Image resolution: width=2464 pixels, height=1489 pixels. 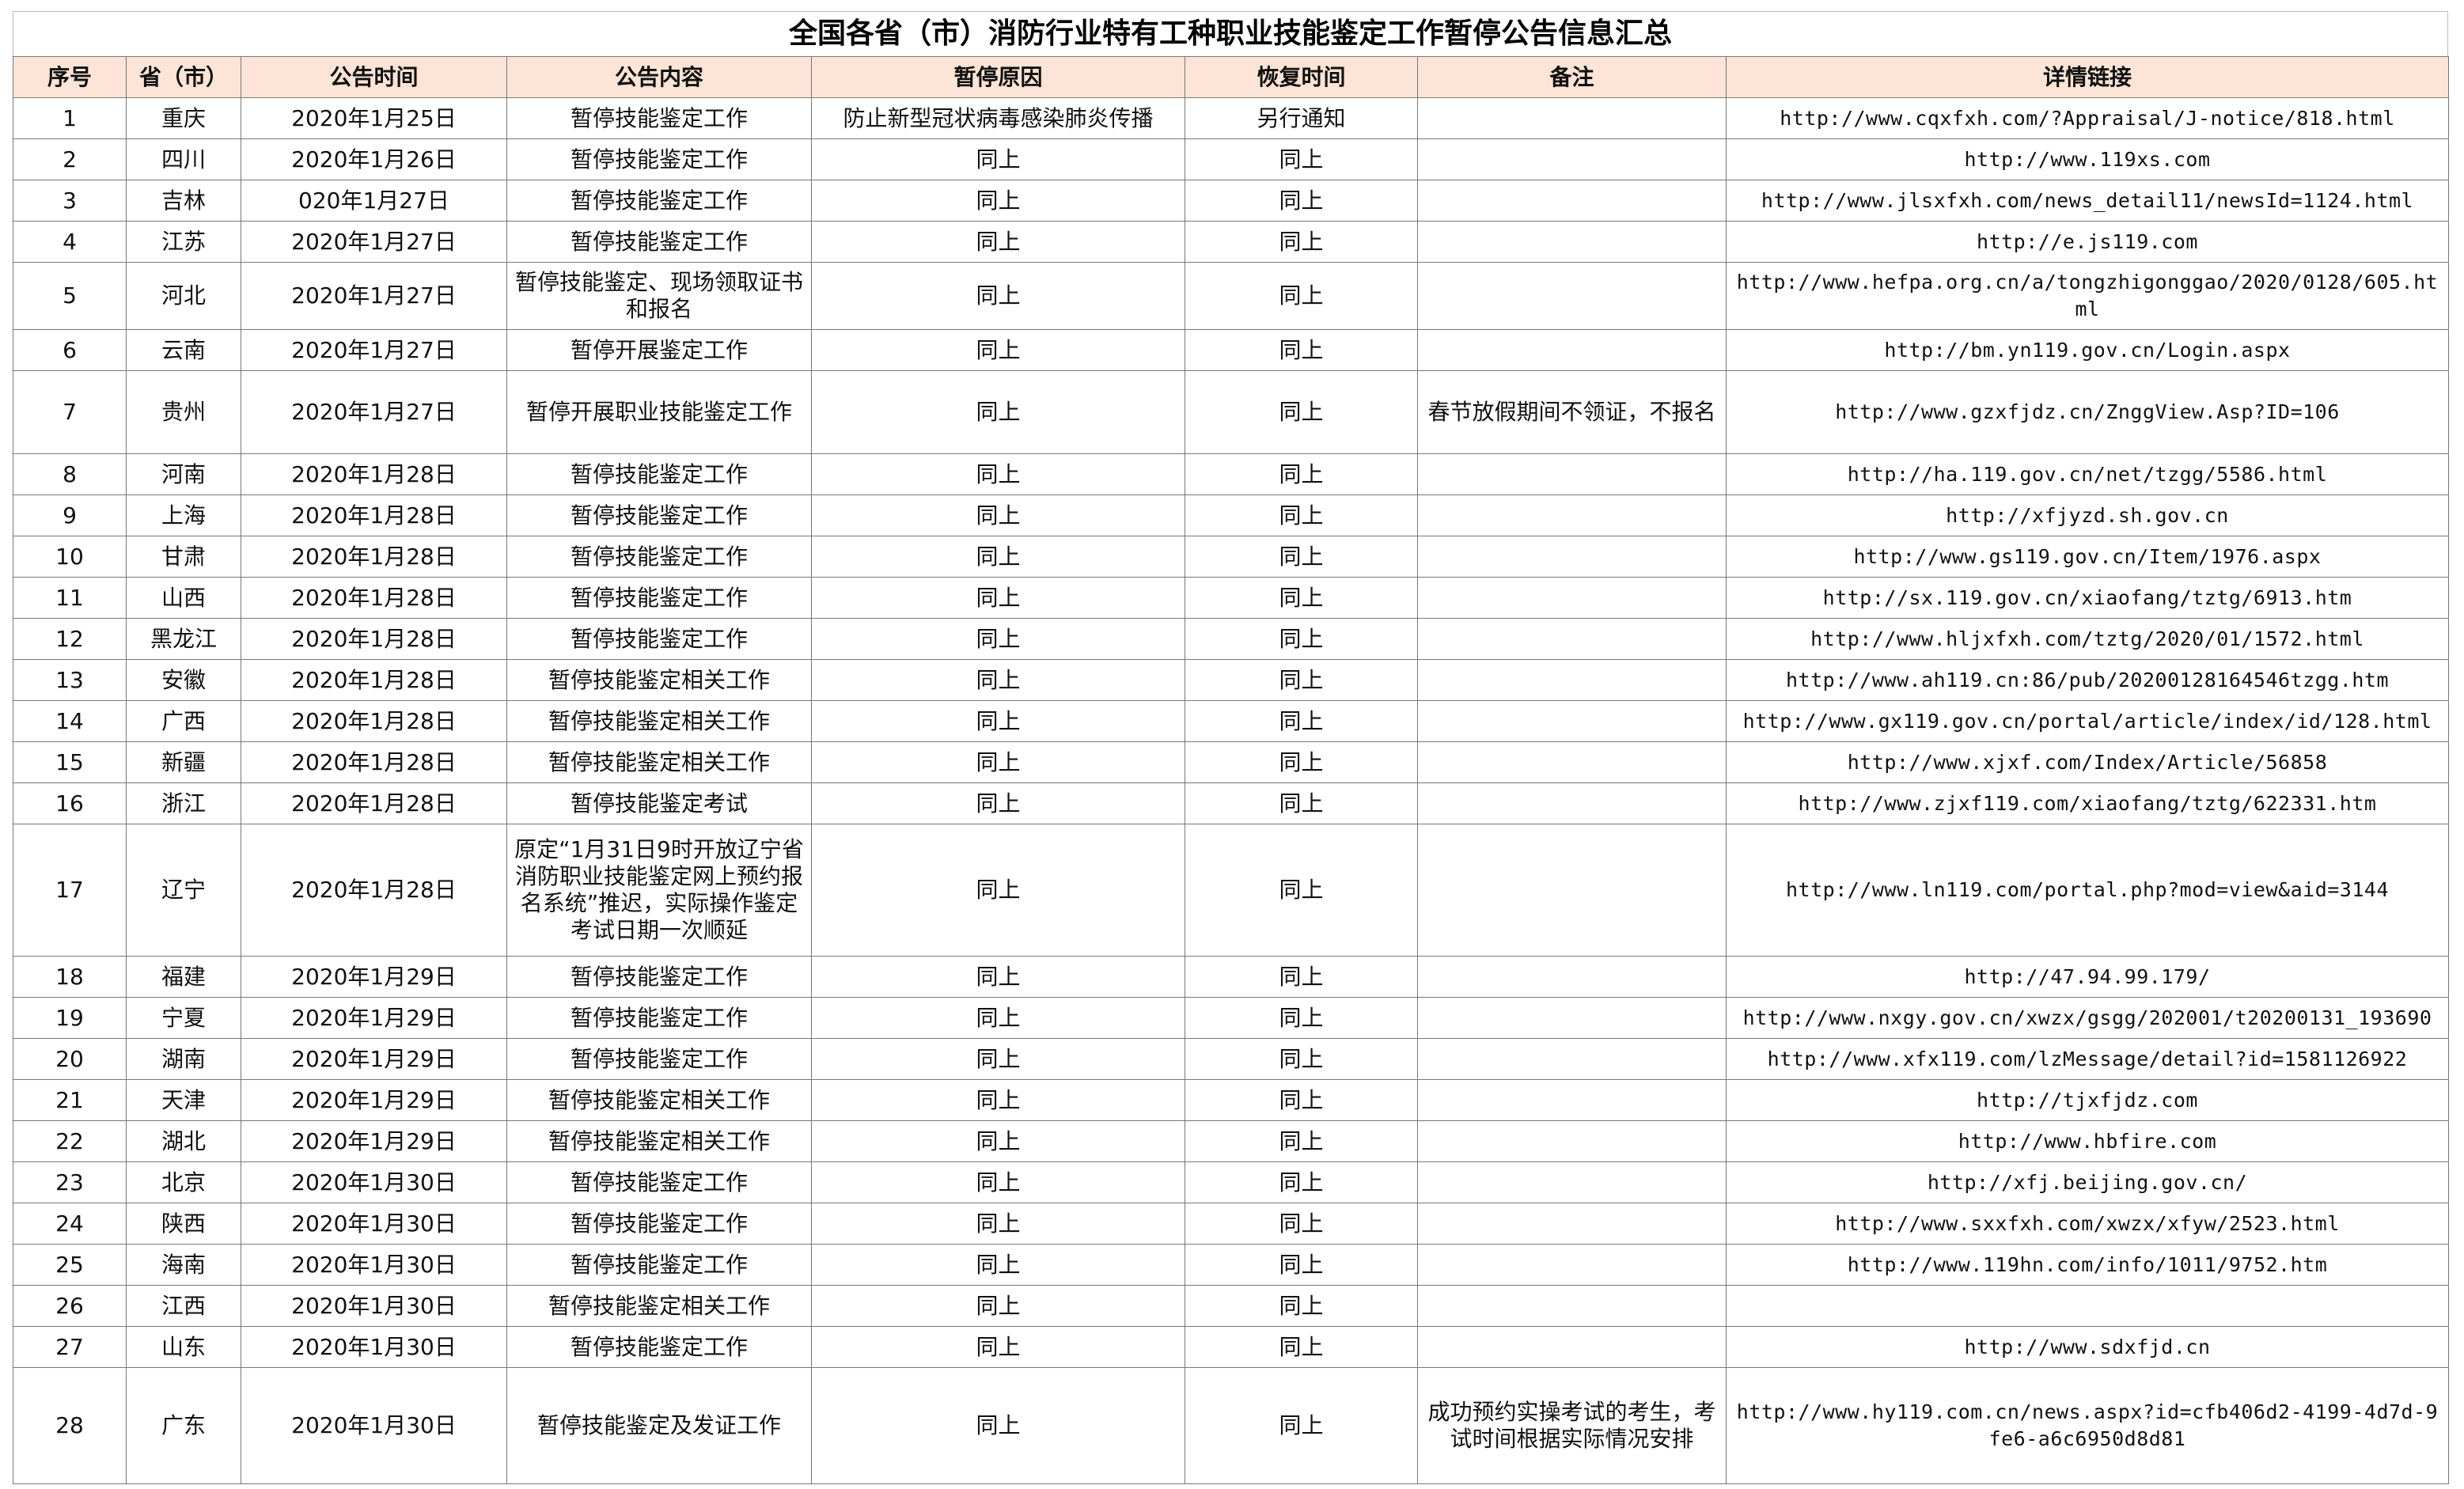 I want to click on cell-text: 3, so click(x=70, y=200).